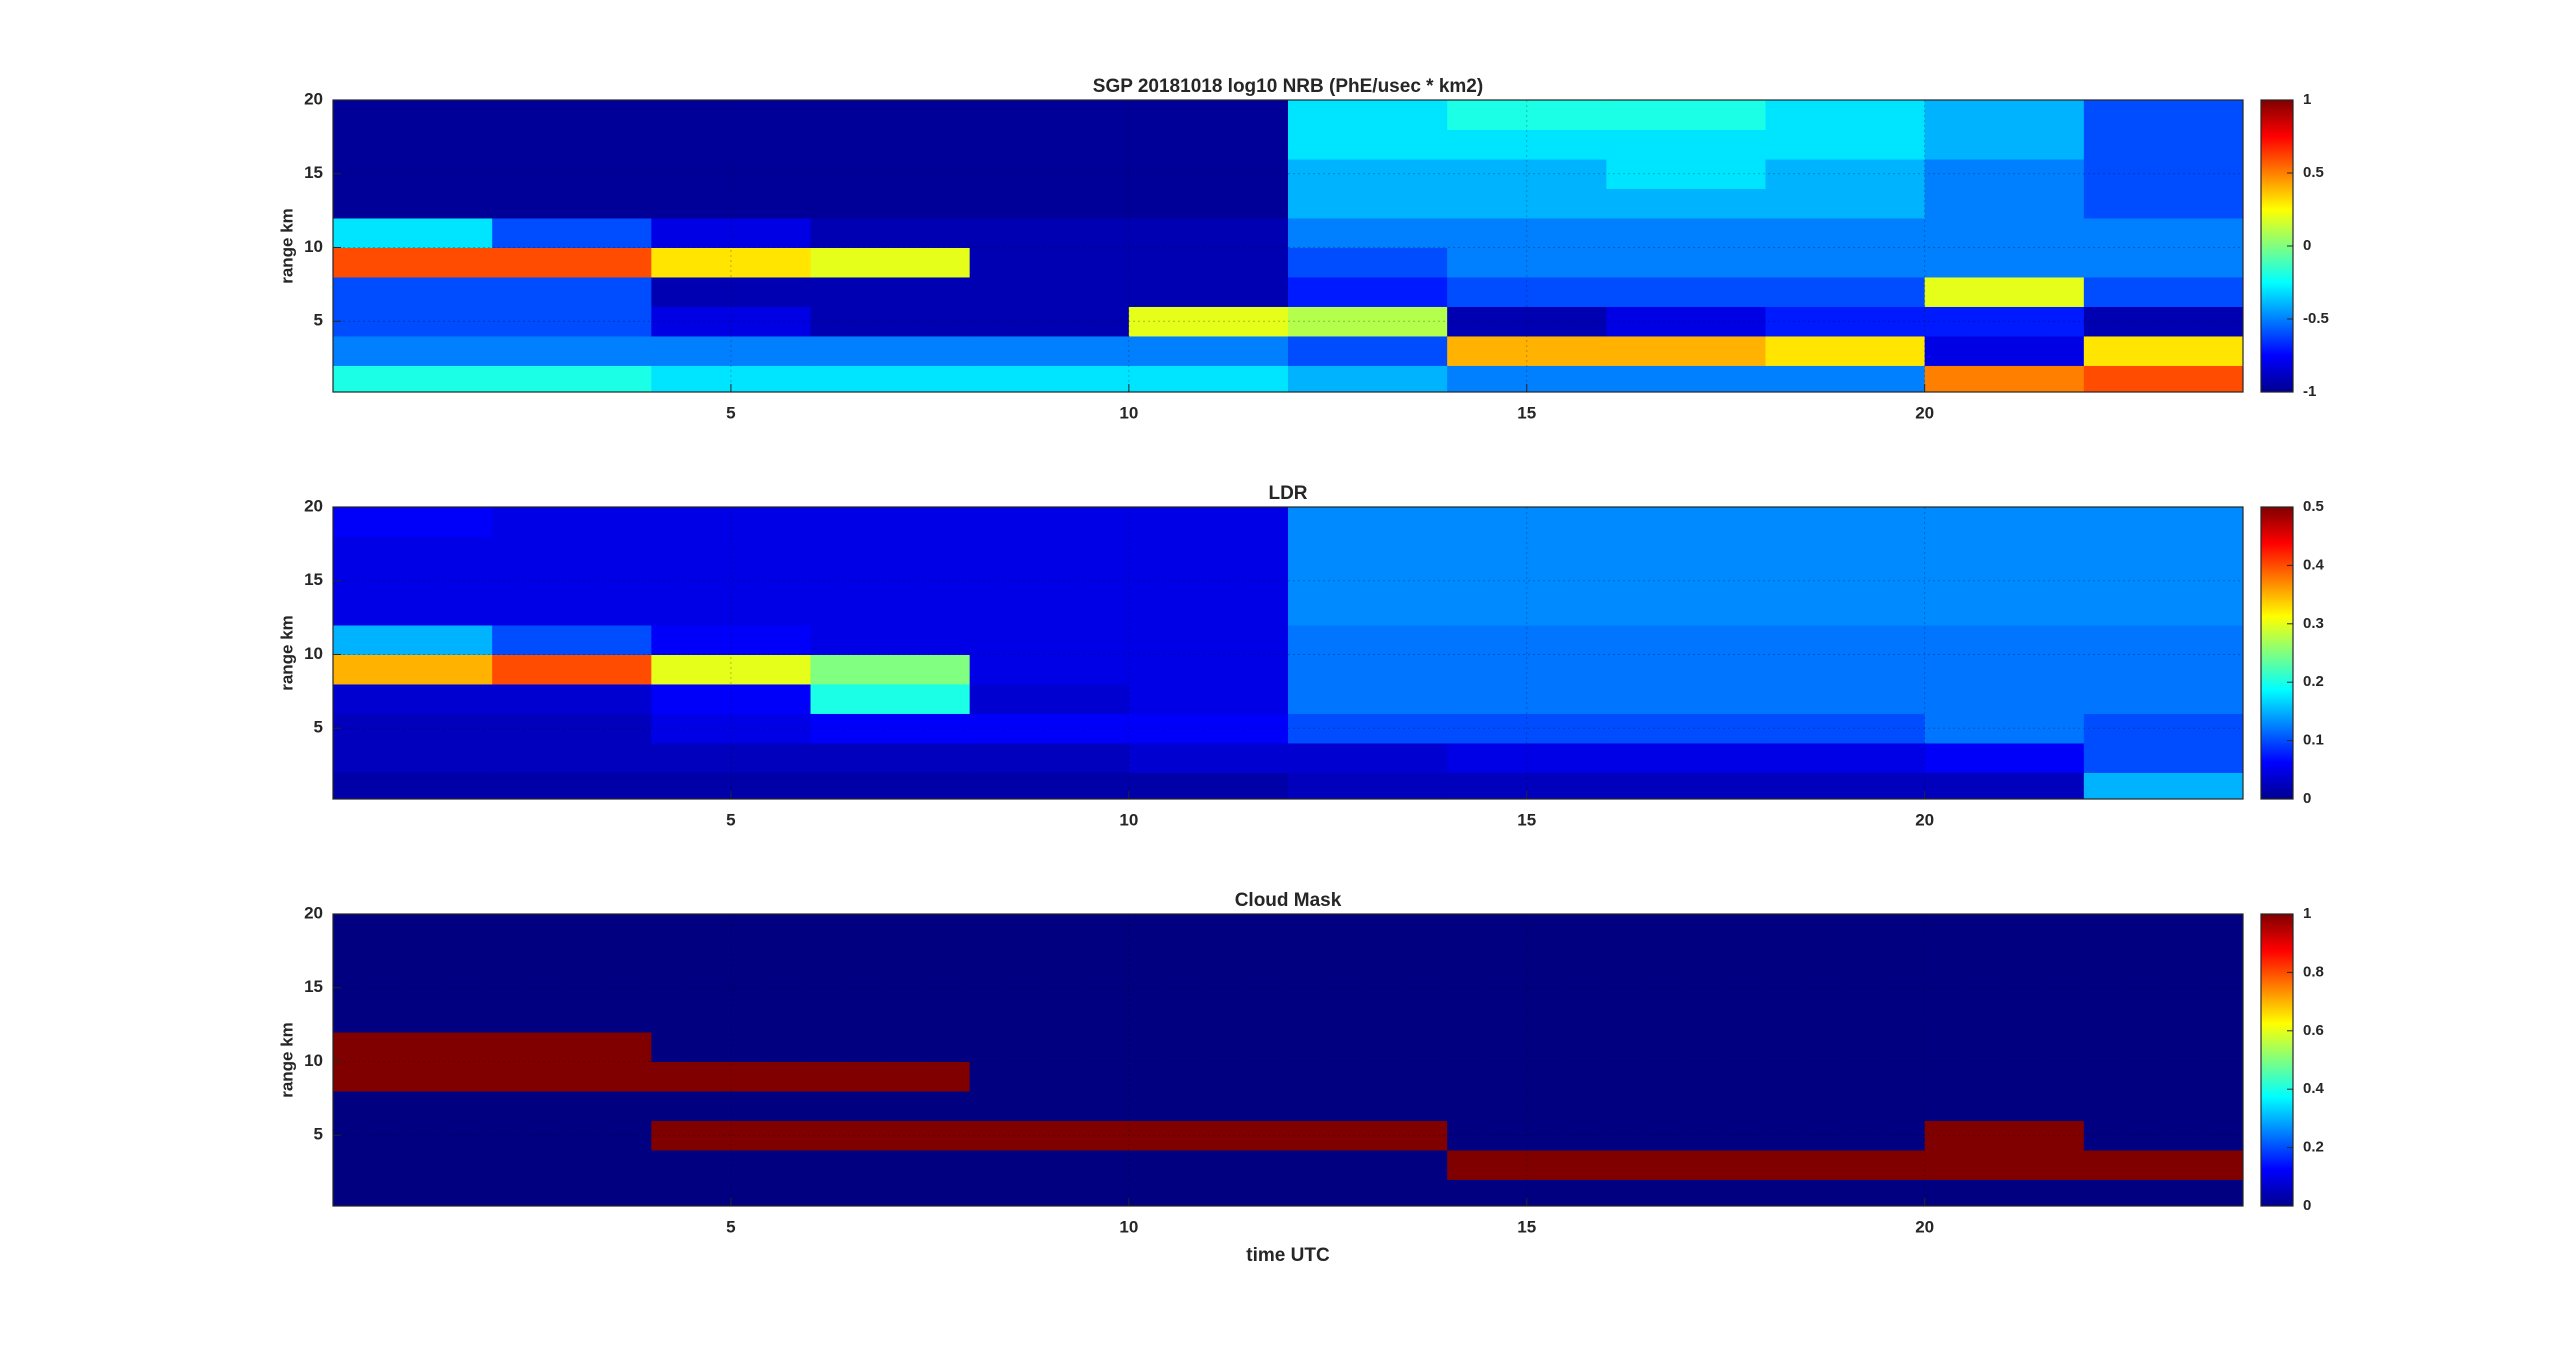  I want to click on y-tick-label: 5, so click(318, 320).